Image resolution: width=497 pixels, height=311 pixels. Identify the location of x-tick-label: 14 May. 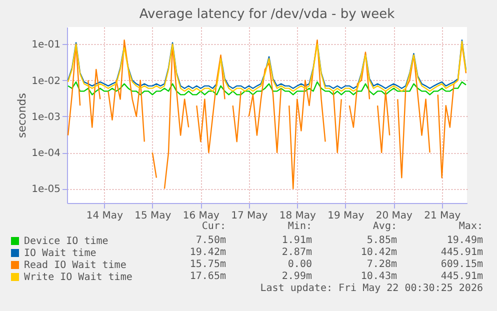
(105, 216).